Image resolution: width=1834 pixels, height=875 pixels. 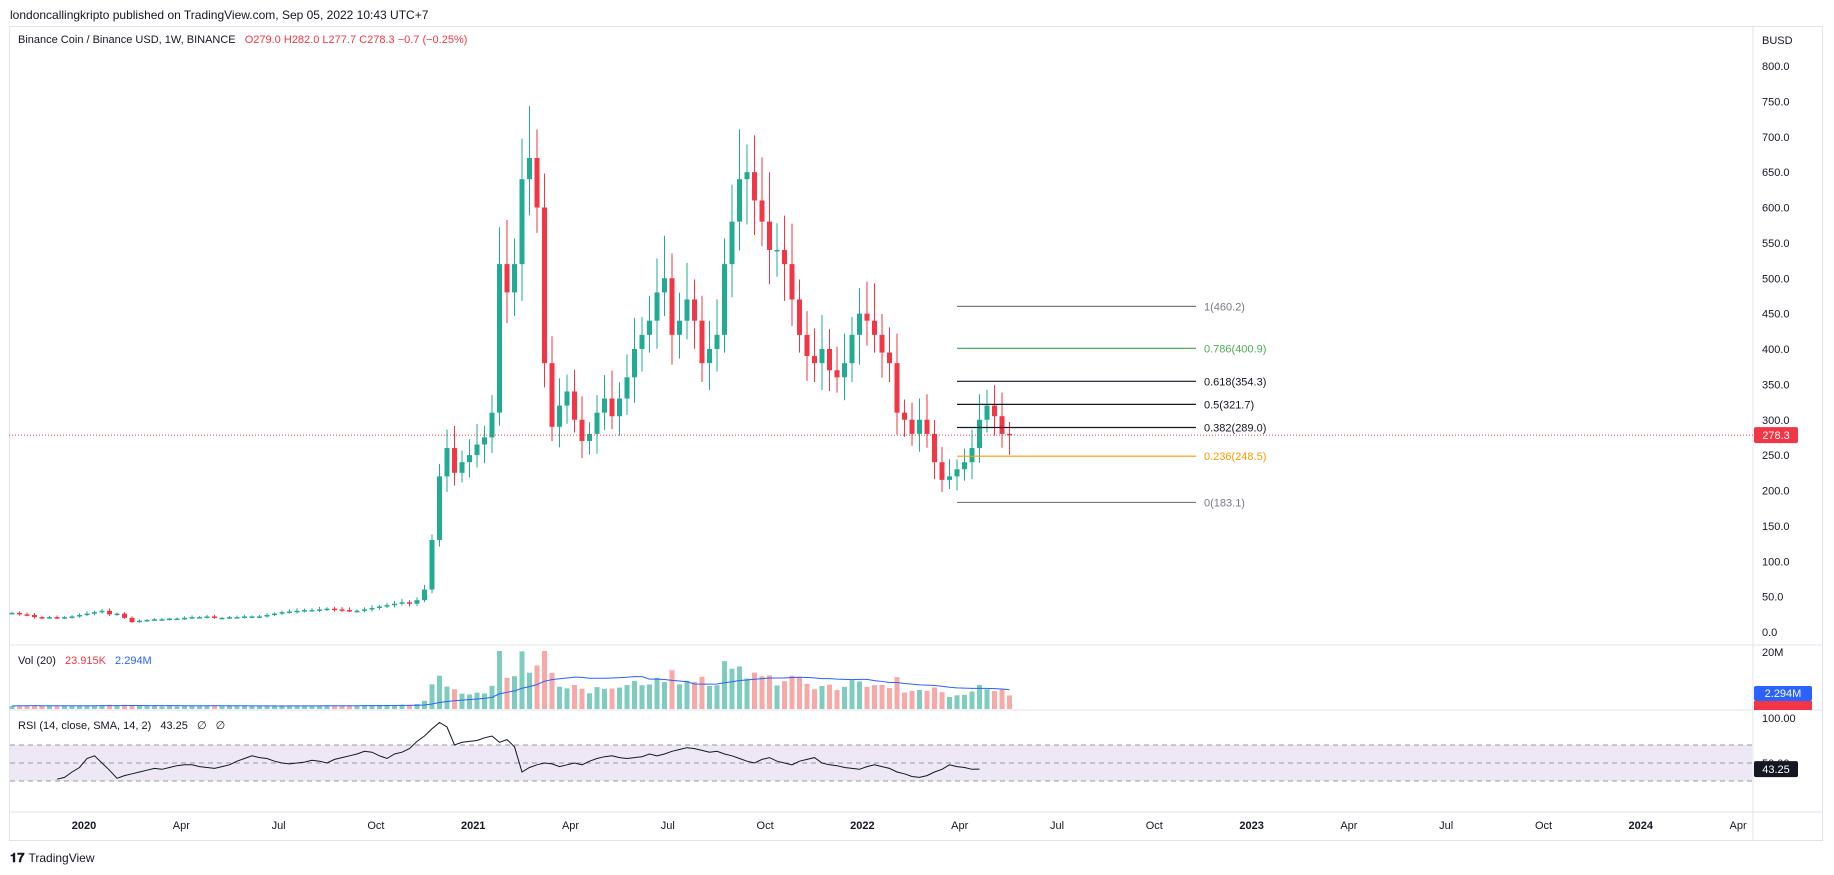 I want to click on fib-level-label: 0.382(289.0), so click(x=1235, y=429).